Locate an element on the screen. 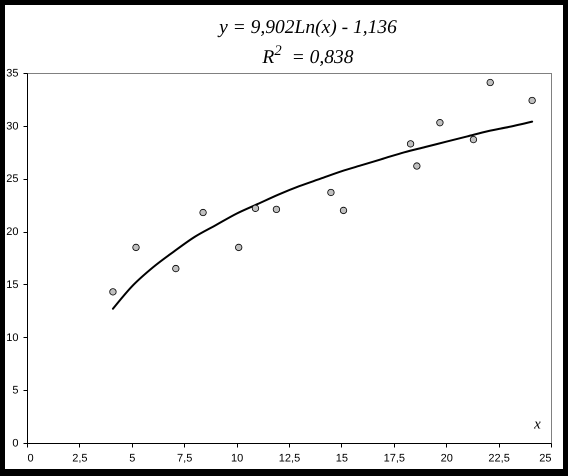  y-tick-label: 35 is located at coordinates (12, 74).